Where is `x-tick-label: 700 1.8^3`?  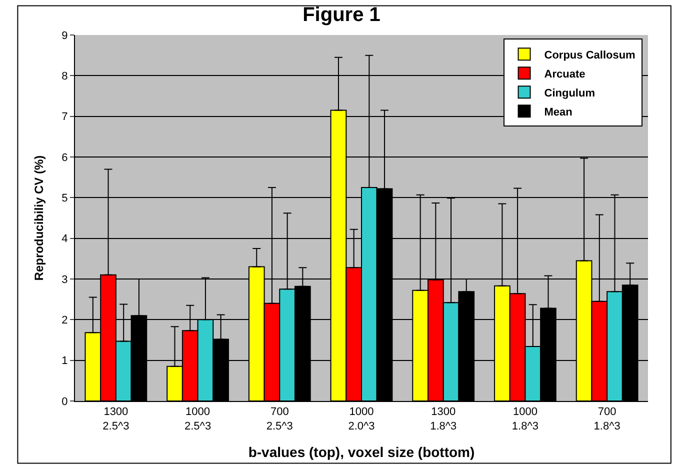 x-tick-label: 700 1.8^3 is located at coordinates (607, 419).